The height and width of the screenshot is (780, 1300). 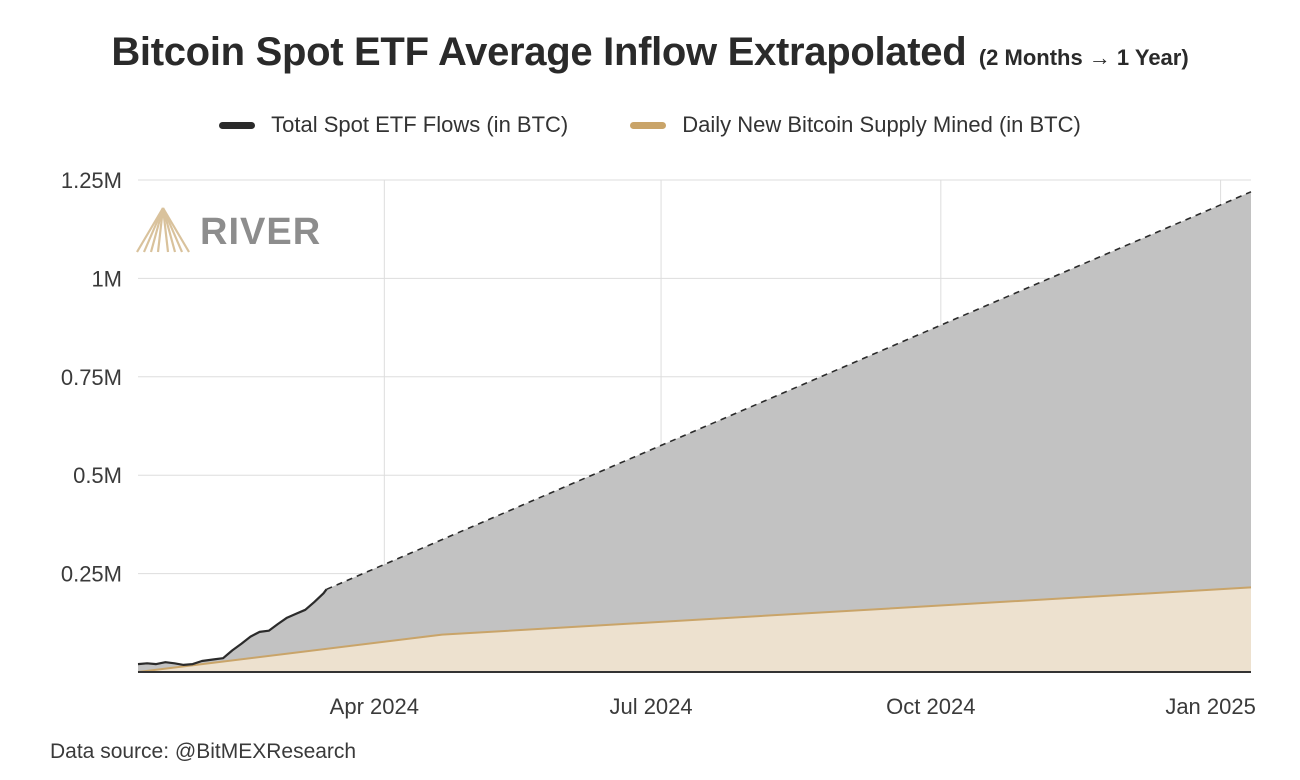 I want to click on supply-mined-line, so click(x=694, y=629).